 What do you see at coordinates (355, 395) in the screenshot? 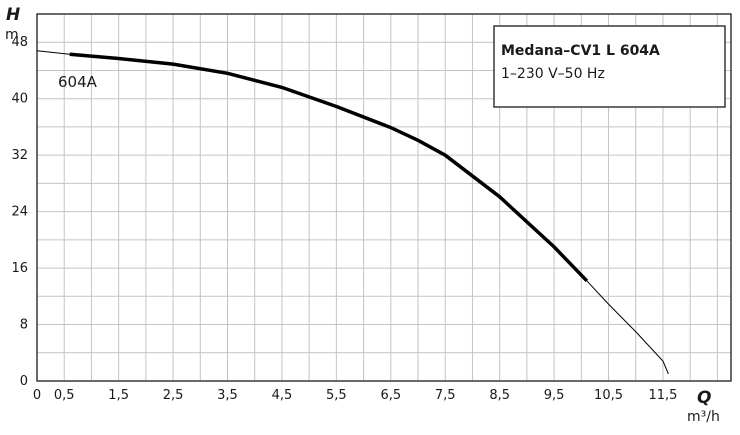
I see `x-tick-labels: 0 0,5 1,5 2,5 3,5 4,5 5,5 6,5 7,5 8,5 9,5 10,5 11,5` at bounding box center [355, 395].